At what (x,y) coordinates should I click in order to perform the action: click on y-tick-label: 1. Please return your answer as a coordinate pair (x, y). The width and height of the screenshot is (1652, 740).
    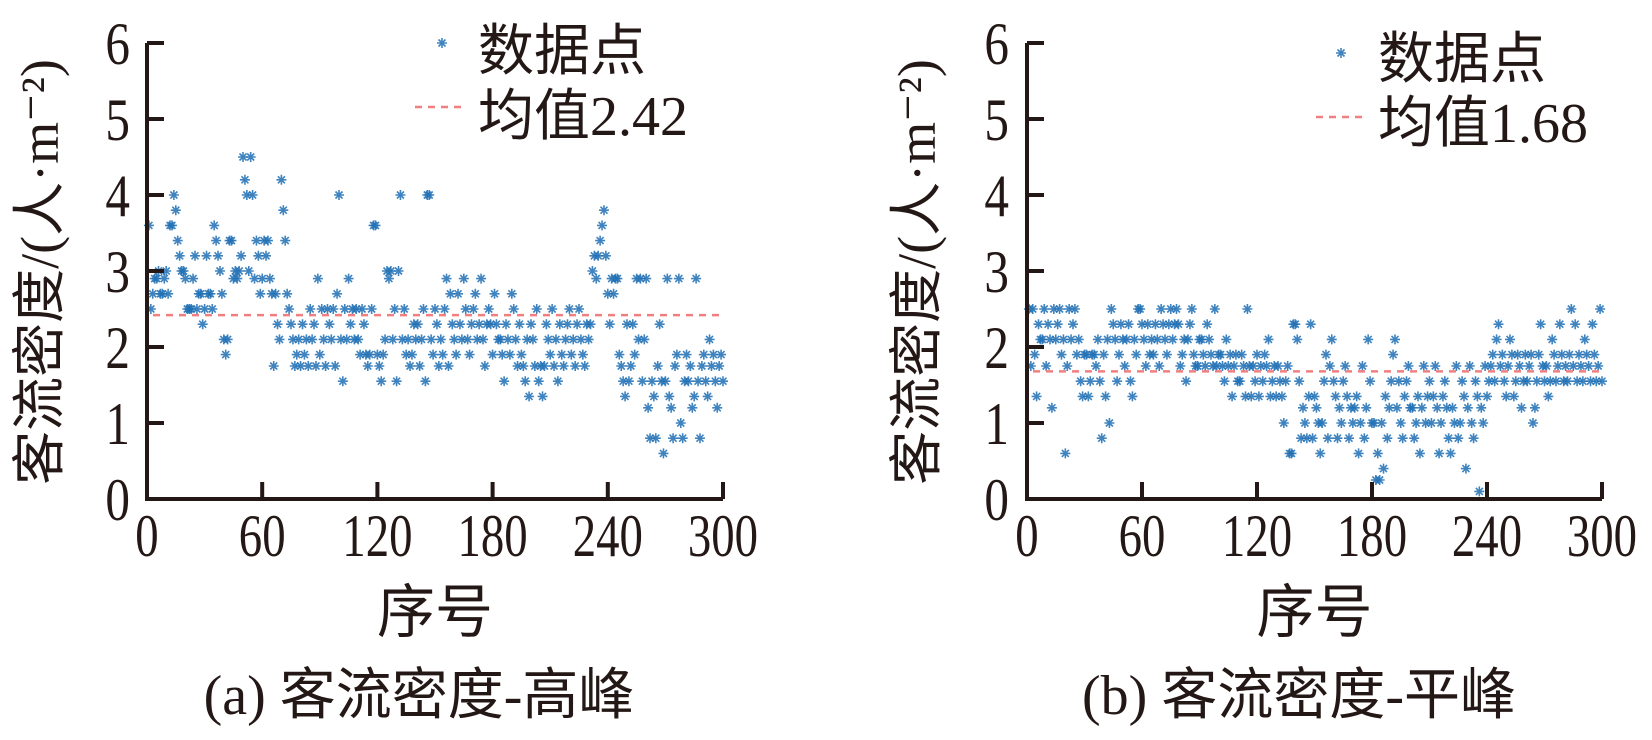
    Looking at the image, I should click on (117, 423).